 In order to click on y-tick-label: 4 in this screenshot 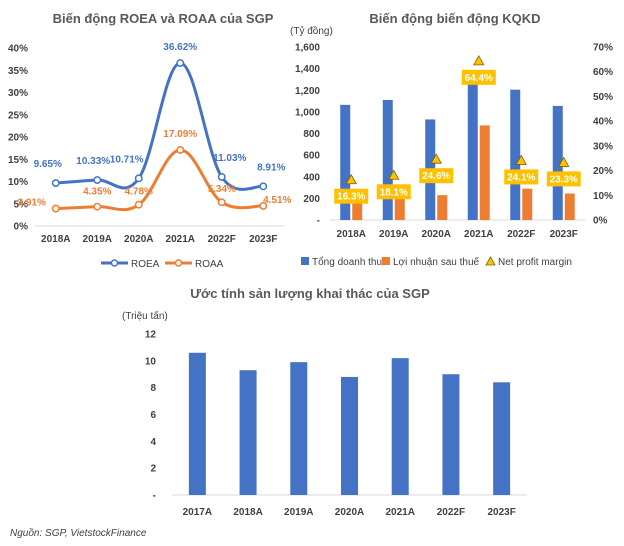, I will do `click(153, 442)`.